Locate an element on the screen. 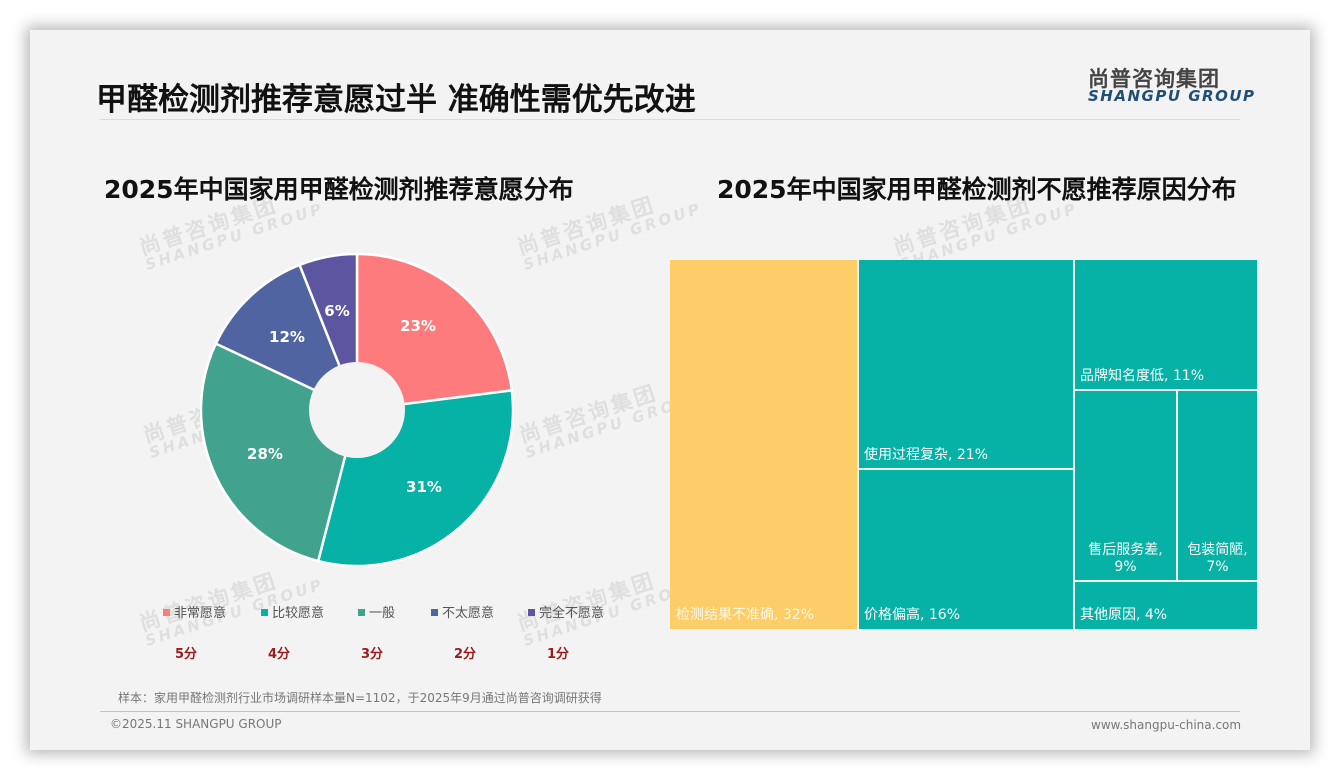 This screenshot has width=1340, height=780. page-title: 甲醛检测剂推荐意愿过半 准确性需优先改进 is located at coordinates (396, 100).